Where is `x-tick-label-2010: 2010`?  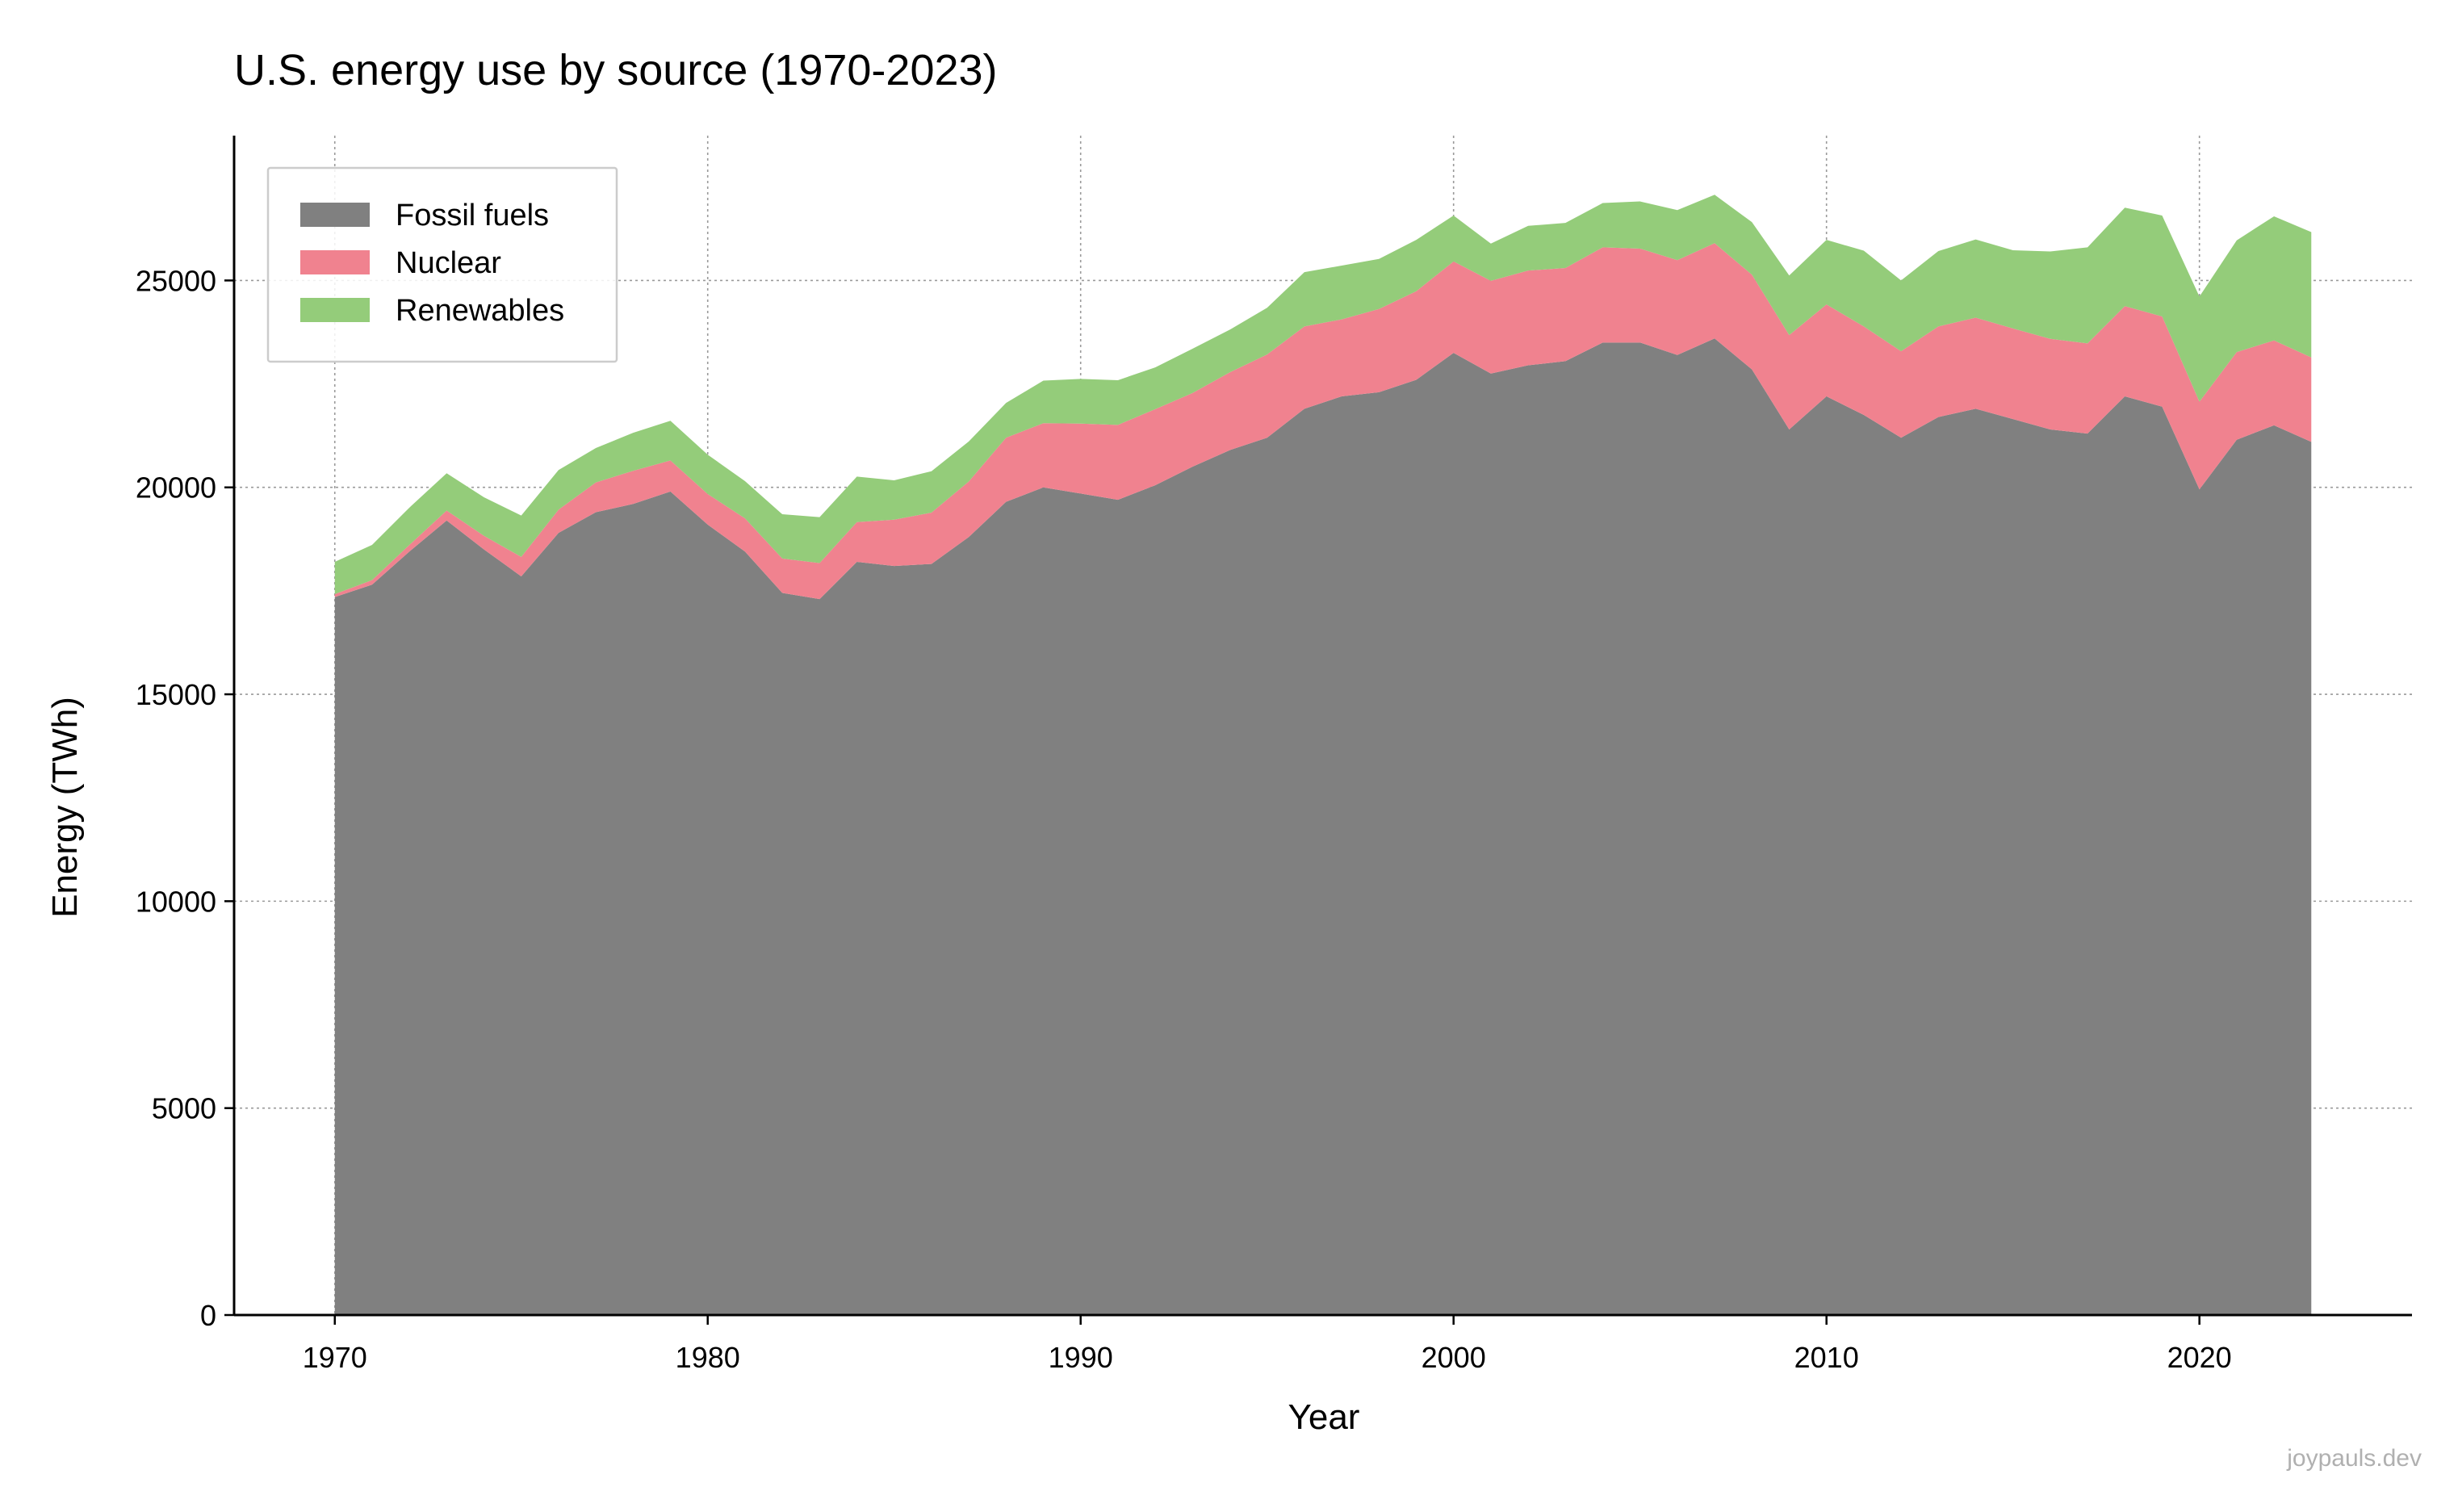 x-tick-label-2010: 2010 is located at coordinates (1826, 1357).